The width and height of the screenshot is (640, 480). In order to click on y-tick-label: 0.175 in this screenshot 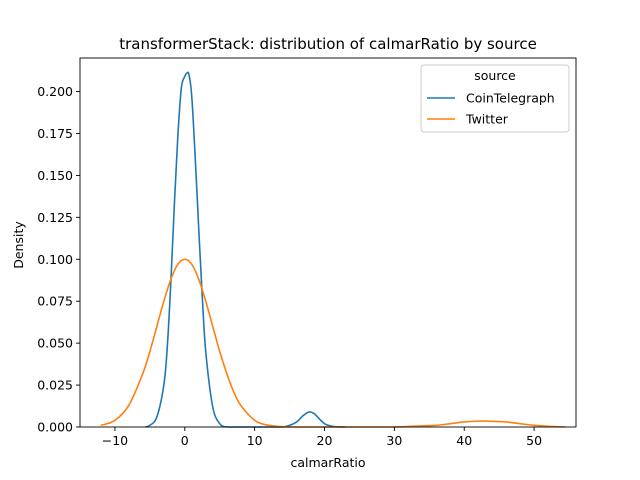, I will do `click(55, 133)`.